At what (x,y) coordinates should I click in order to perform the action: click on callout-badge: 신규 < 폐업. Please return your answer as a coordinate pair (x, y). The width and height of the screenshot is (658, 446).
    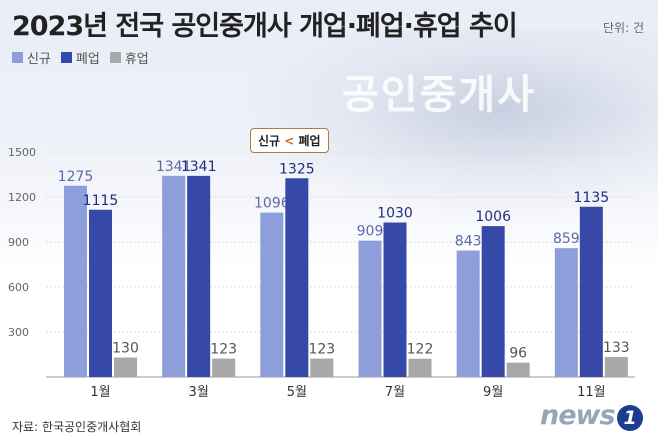
    Looking at the image, I should click on (289, 140).